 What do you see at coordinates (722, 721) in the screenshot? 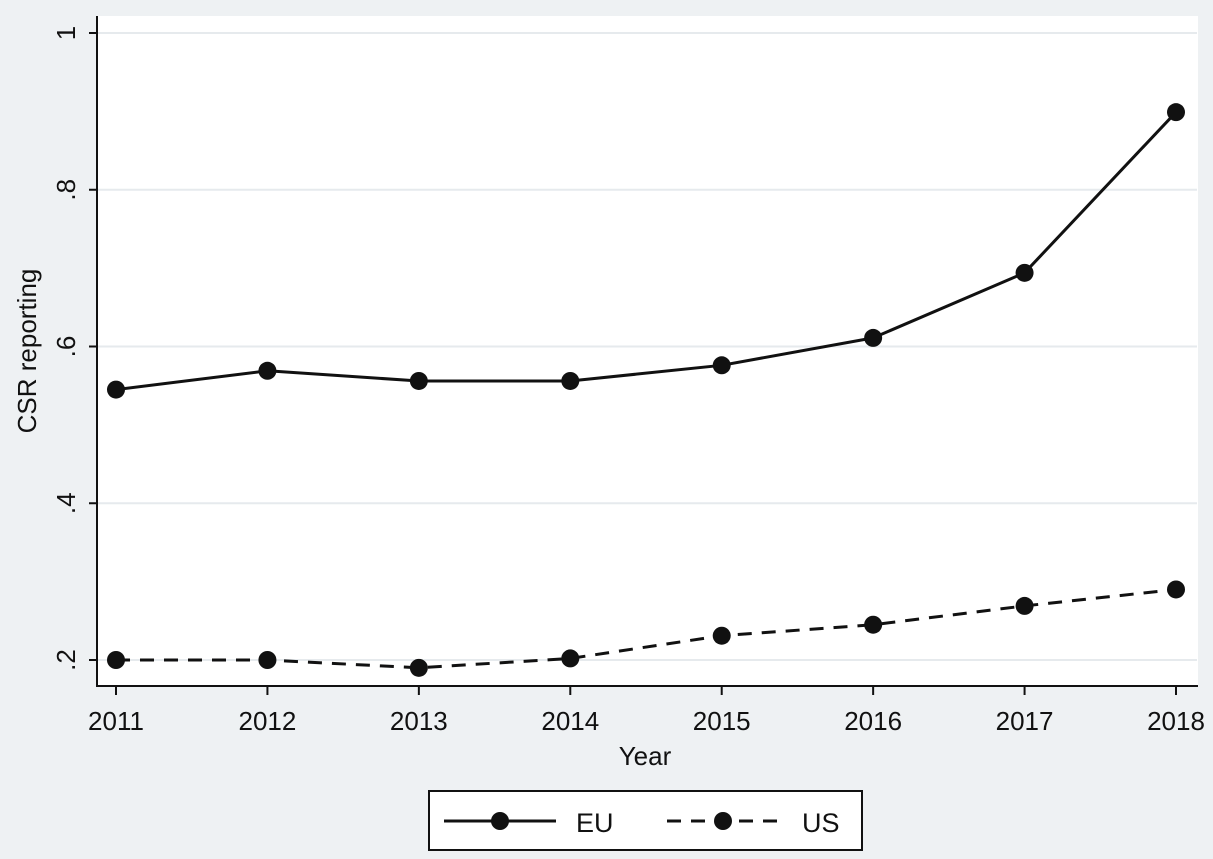
I see `x-tick-label: 2015` at bounding box center [722, 721].